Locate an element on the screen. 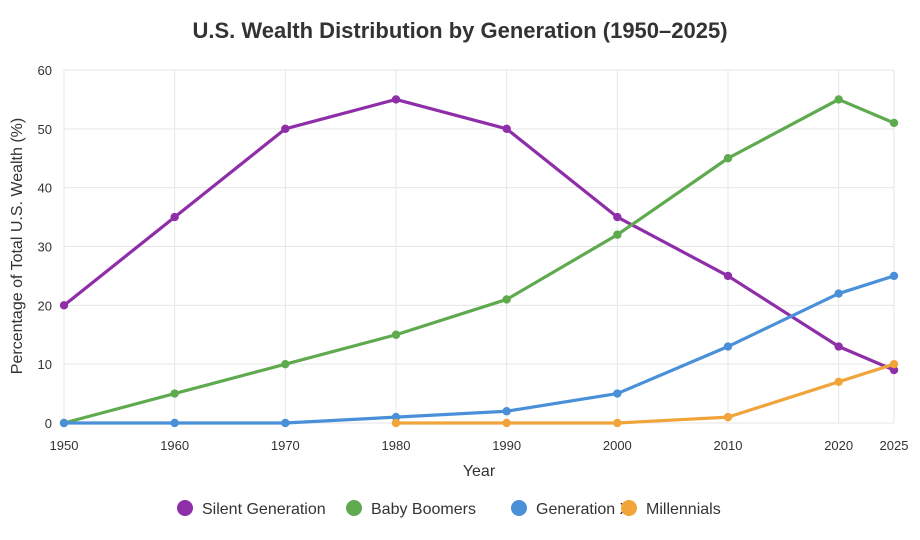  x-tick-label: 1970 is located at coordinates (285, 445).